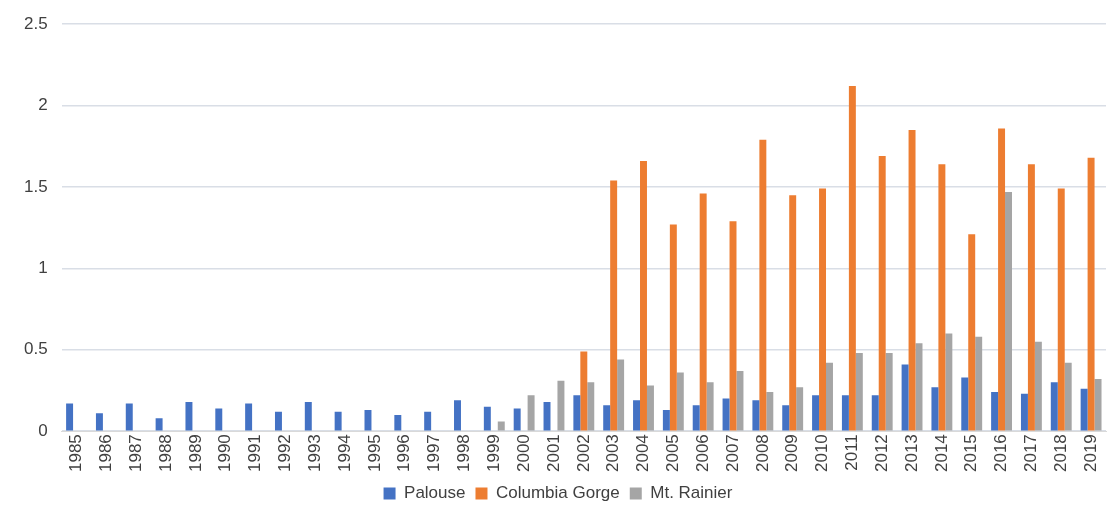 Image resolution: width=1116 pixels, height=522 pixels. Describe the element at coordinates (106, 453) in the screenshot. I see `x-tick-label: 1986` at that location.